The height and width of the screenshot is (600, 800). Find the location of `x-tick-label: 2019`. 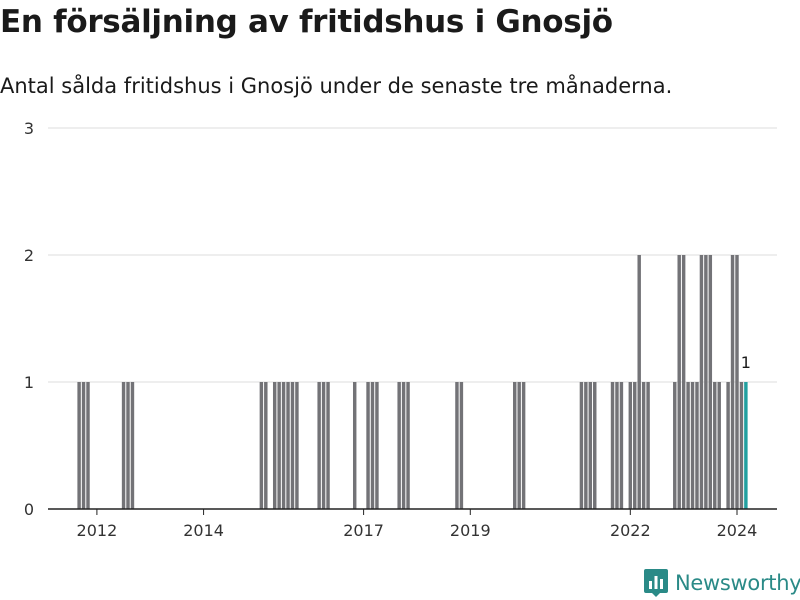

x-tick-label: 2019 is located at coordinates (470, 530).